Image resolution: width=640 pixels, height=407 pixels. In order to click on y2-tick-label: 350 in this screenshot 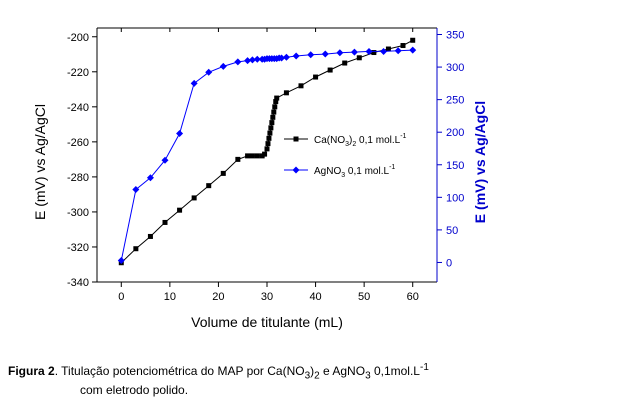, I will do `click(455, 36)`.